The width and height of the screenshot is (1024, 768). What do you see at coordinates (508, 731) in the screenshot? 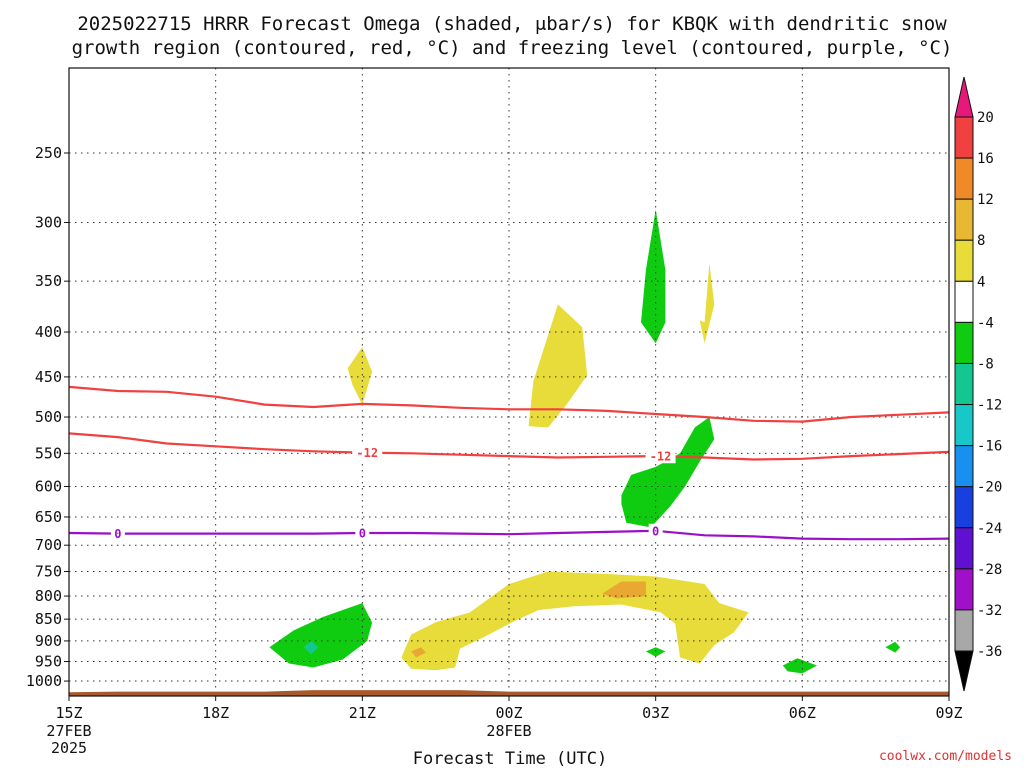
I see `x-tick-sublabel-00Z: 28FEB` at bounding box center [508, 731].